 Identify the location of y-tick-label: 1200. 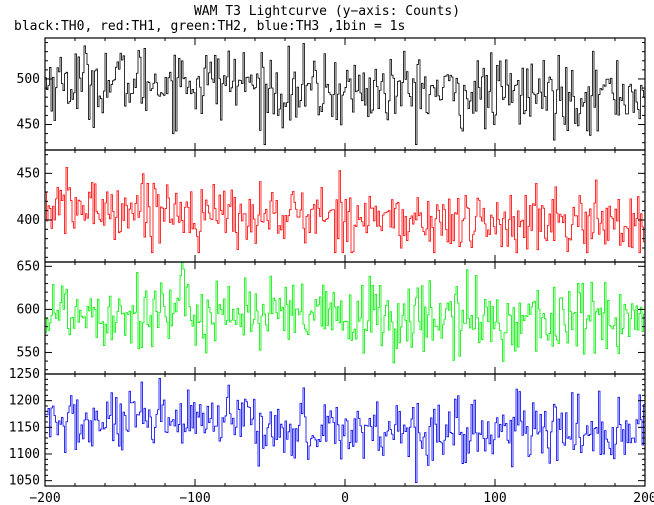
(24, 401).